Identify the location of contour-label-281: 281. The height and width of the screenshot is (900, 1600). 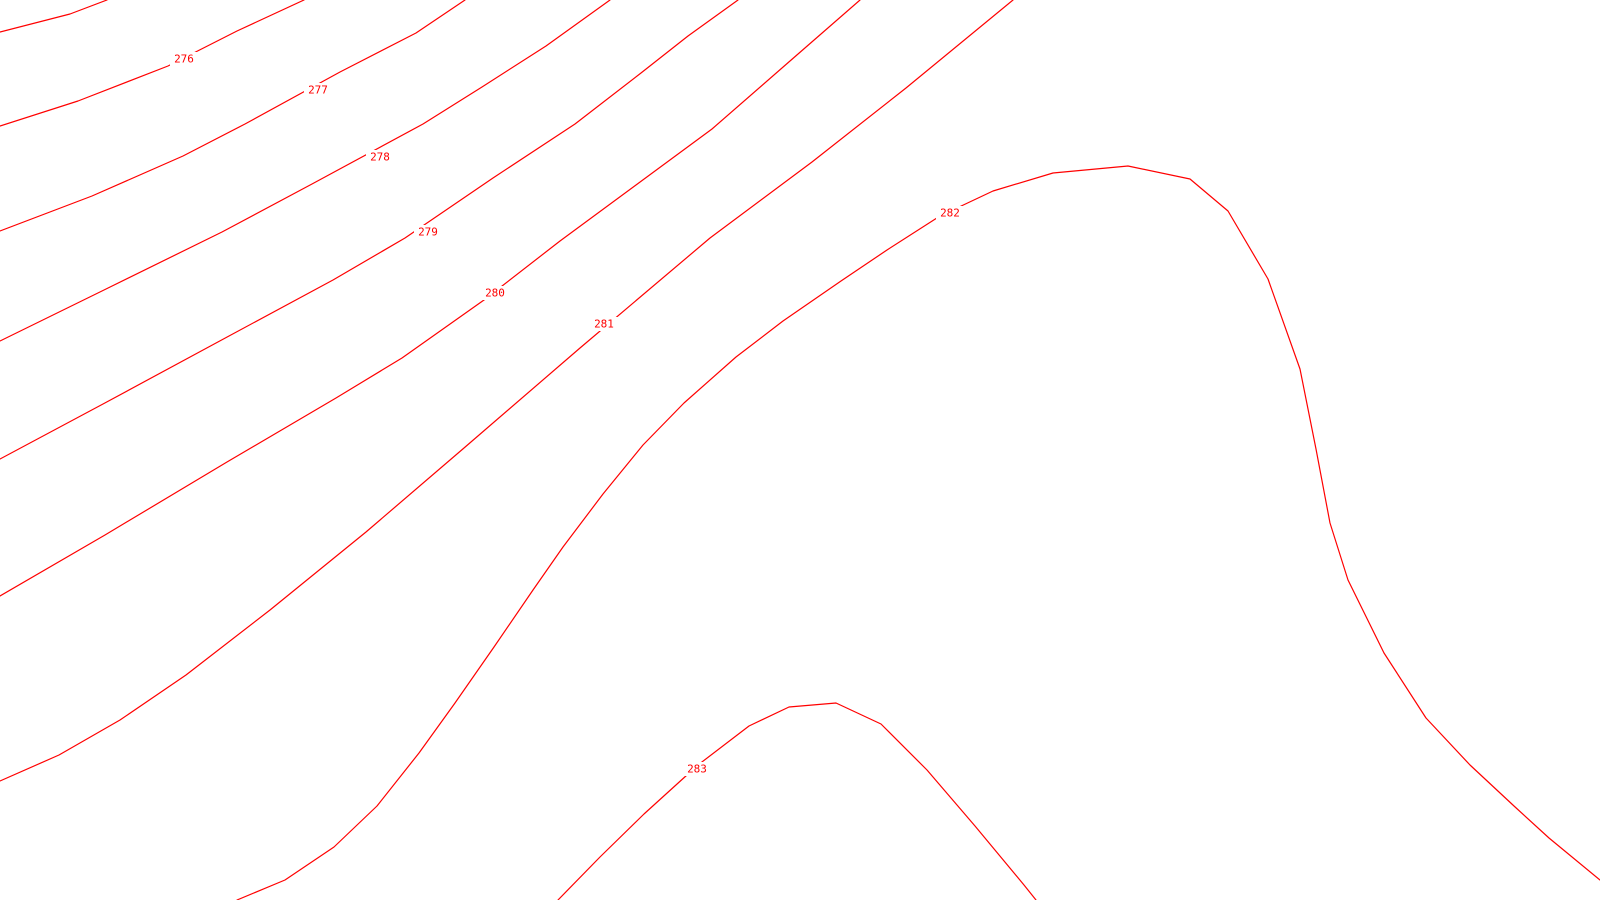
(604, 324).